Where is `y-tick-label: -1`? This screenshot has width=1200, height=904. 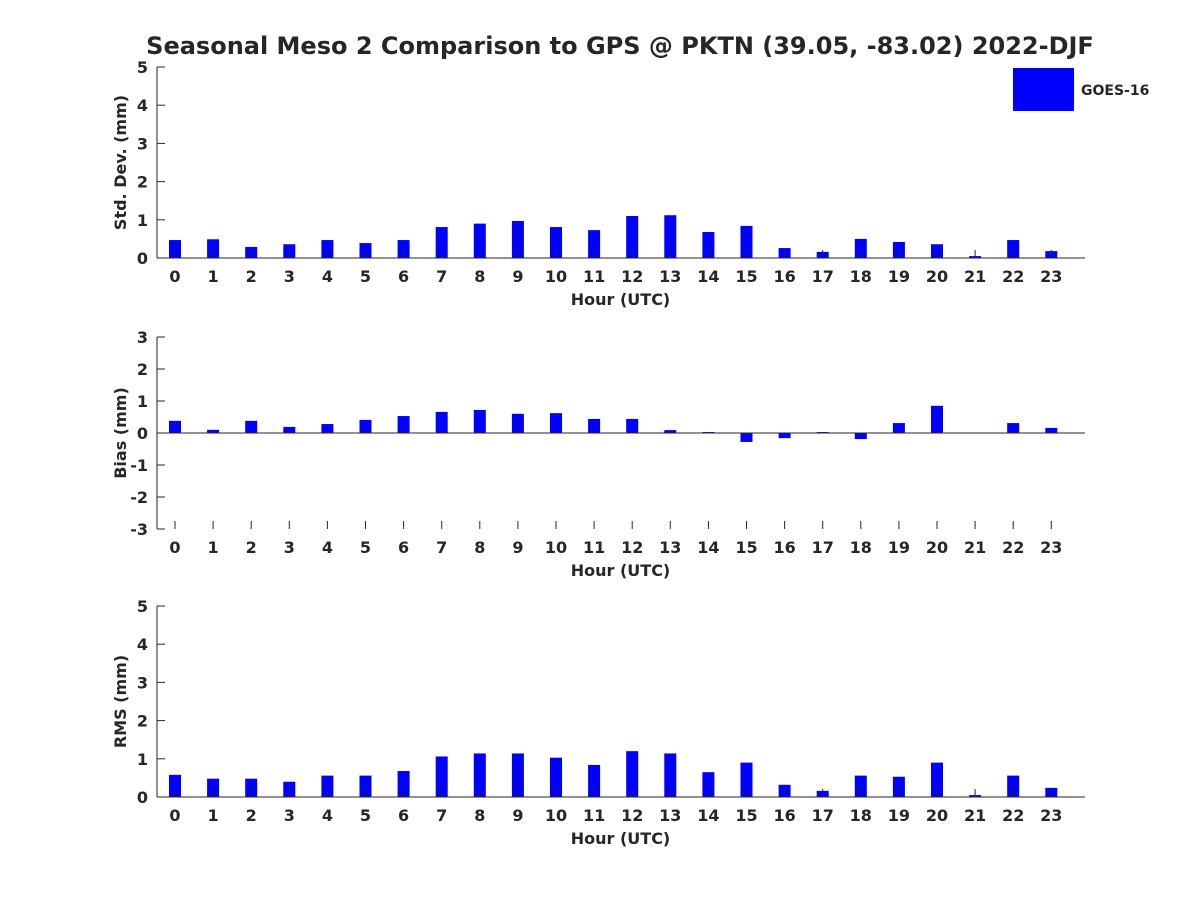 y-tick-label: -1 is located at coordinates (139, 465).